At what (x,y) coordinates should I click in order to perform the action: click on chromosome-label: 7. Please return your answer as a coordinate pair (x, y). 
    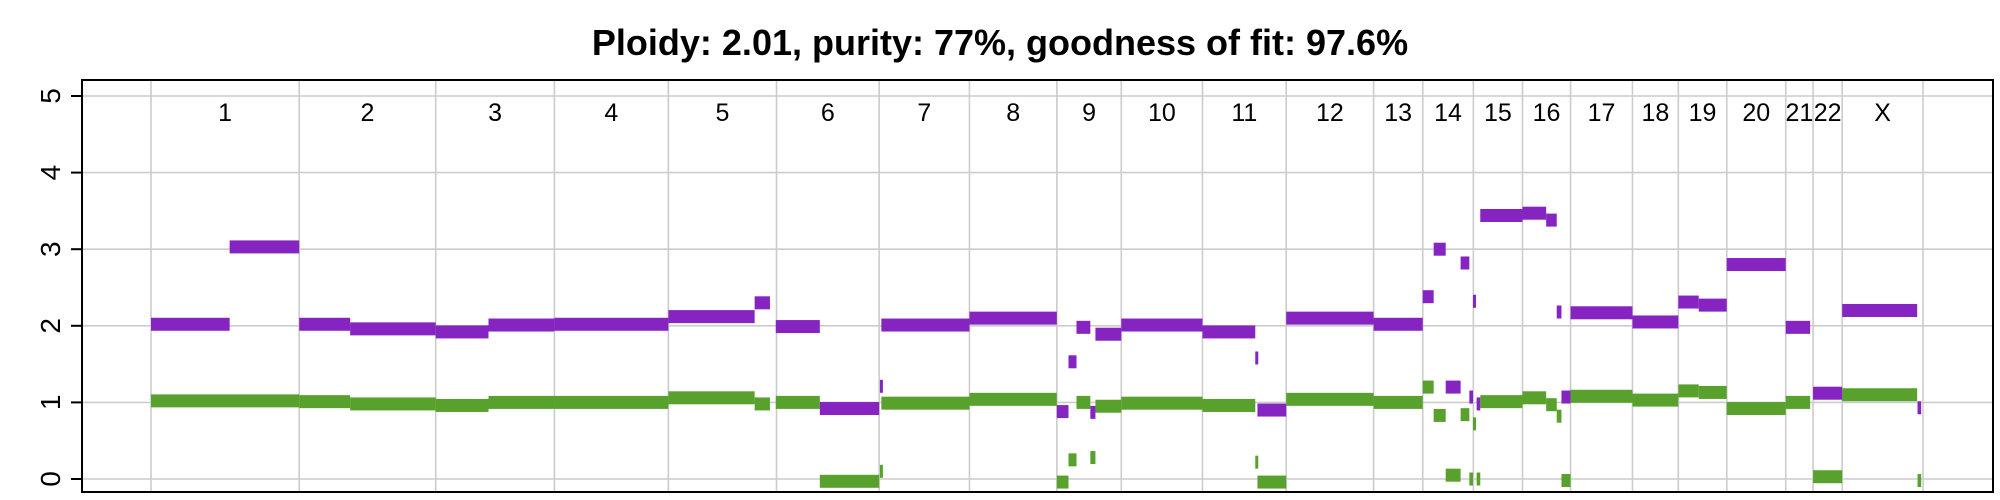
    Looking at the image, I should click on (924, 113).